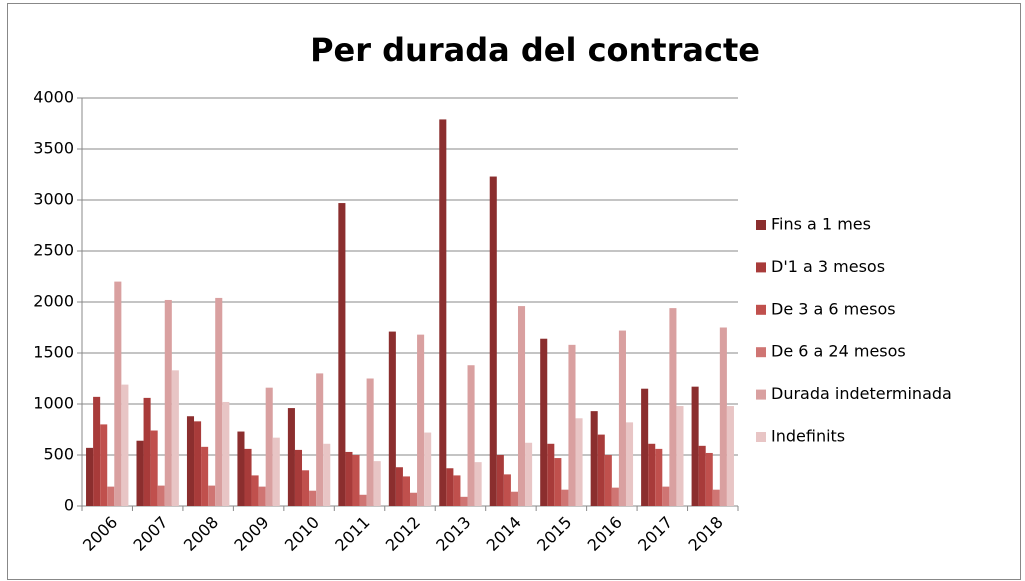 The image size is (1025, 581). Describe the element at coordinates (828, 266) in the screenshot. I see `legend-label: D'1 a 3 mesos` at that location.